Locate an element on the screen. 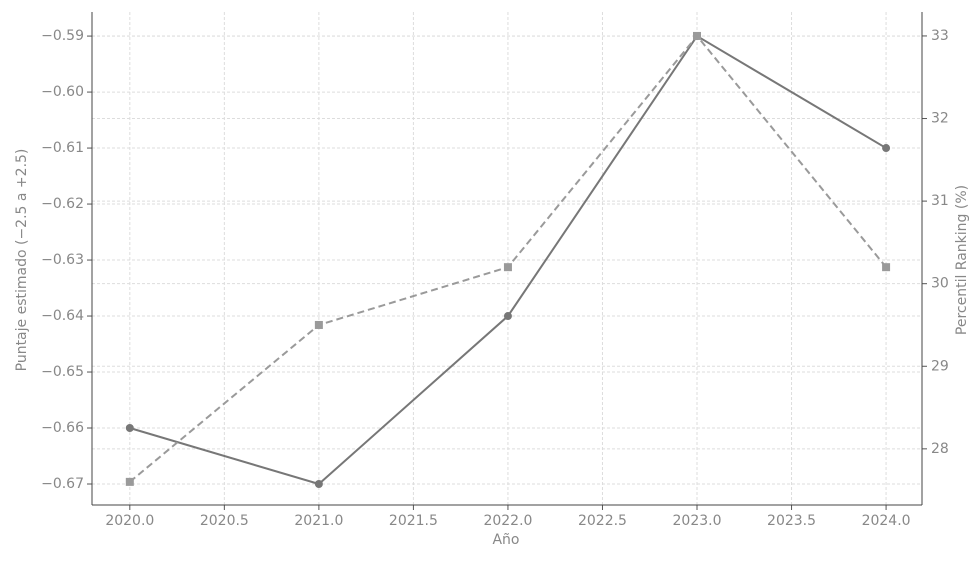 The image size is (976, 561). x-tick-label: 2020.0 is located at coordinates (129, 521).